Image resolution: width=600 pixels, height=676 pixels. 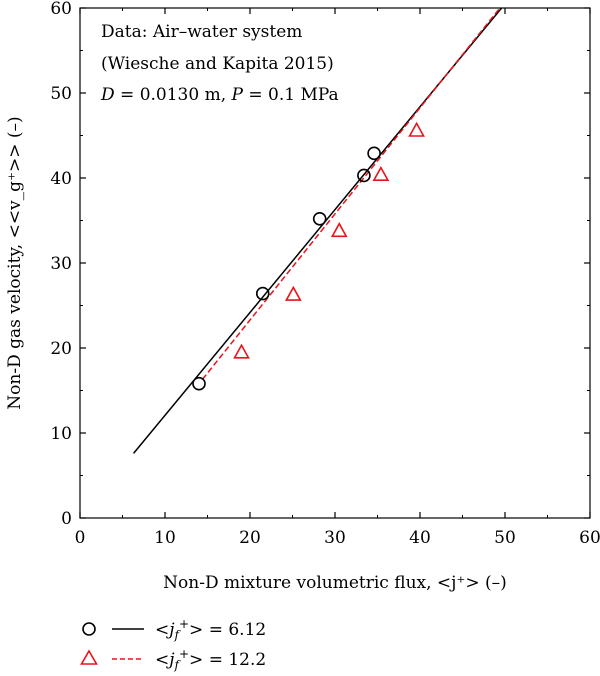 I want to click on annotation-line-1: Data: Air–water system, so click(x=201, y=32).